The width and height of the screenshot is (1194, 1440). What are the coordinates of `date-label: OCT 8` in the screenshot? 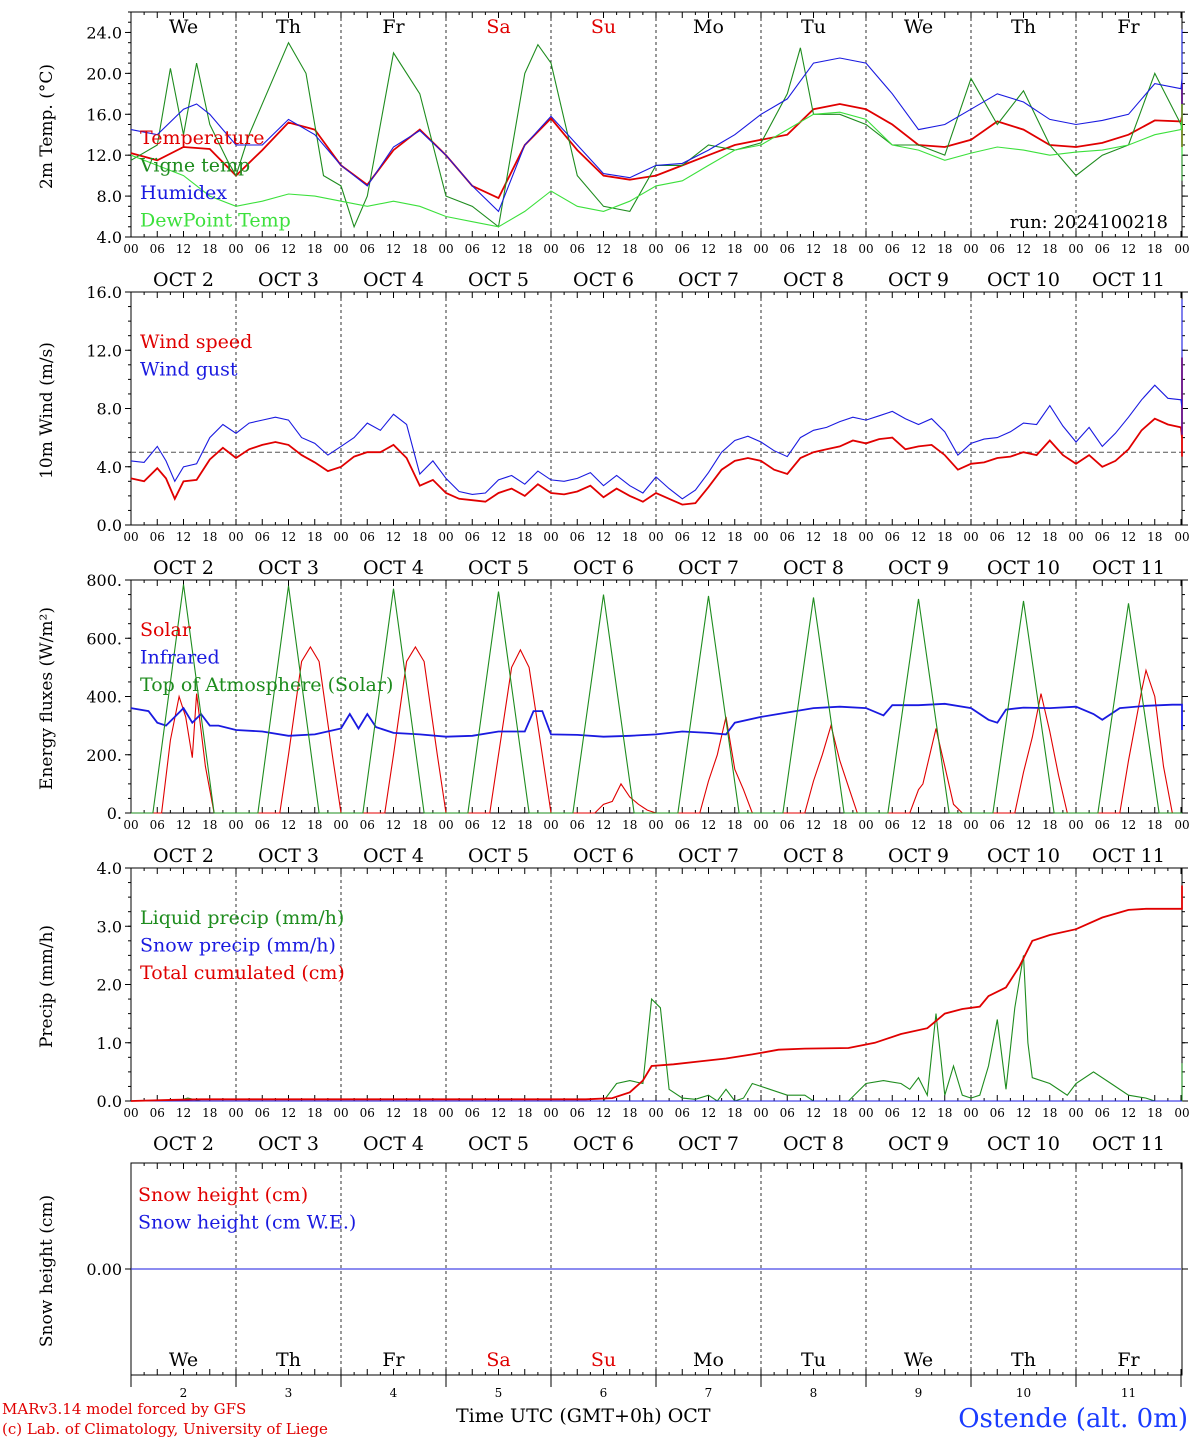 It's located at (813, 856).